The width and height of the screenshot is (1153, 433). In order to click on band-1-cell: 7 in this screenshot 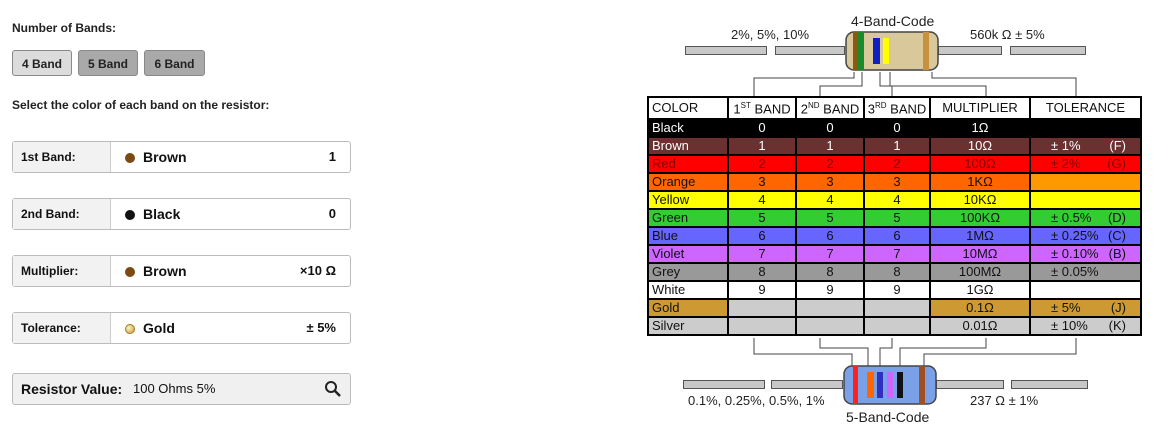, I will do `click(762, 254)`.